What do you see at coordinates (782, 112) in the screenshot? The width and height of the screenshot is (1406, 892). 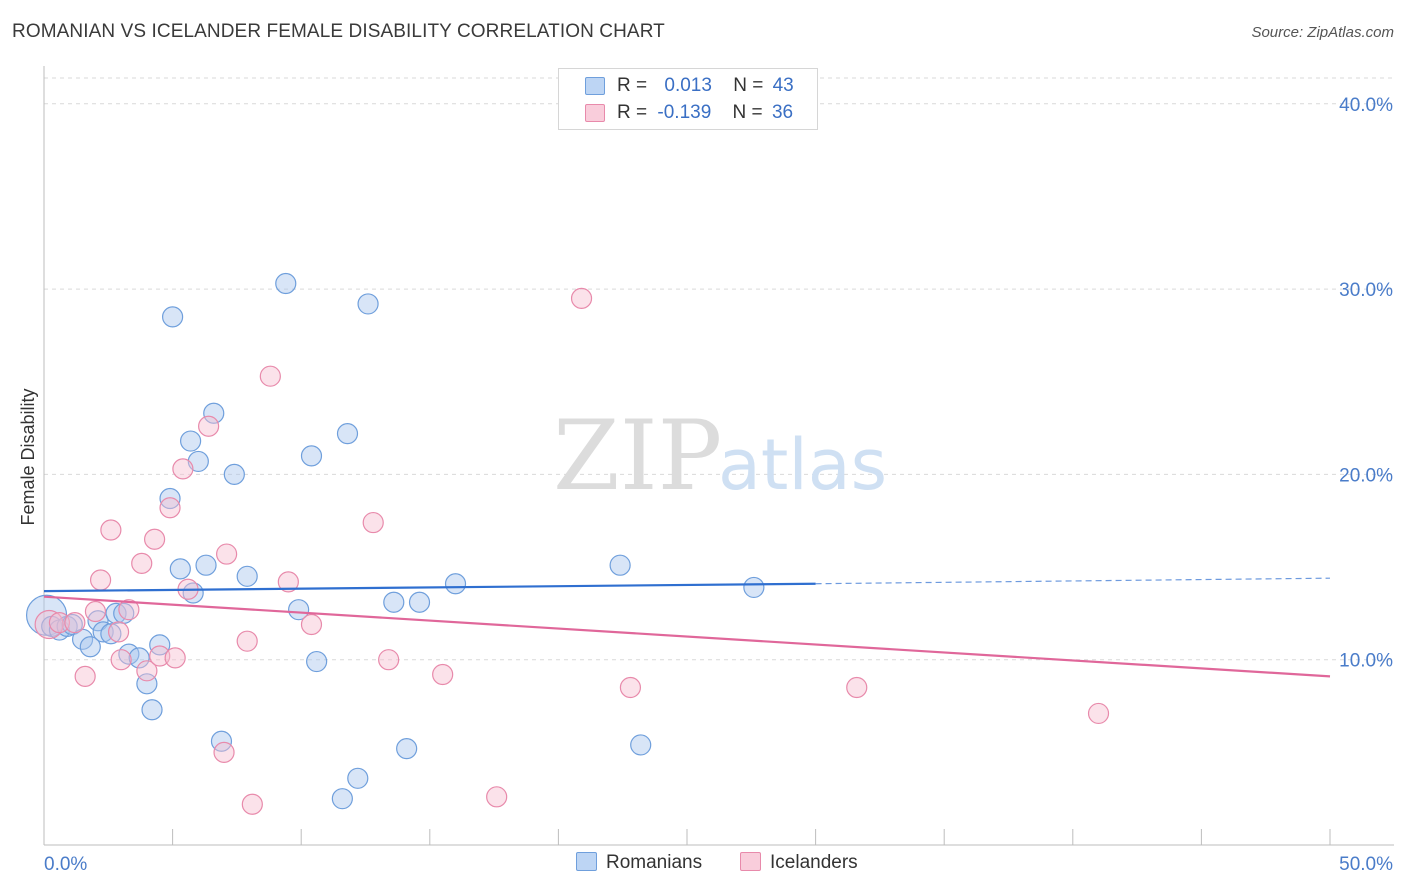 I see `n-value: 36` at bounding box center [782, 112].